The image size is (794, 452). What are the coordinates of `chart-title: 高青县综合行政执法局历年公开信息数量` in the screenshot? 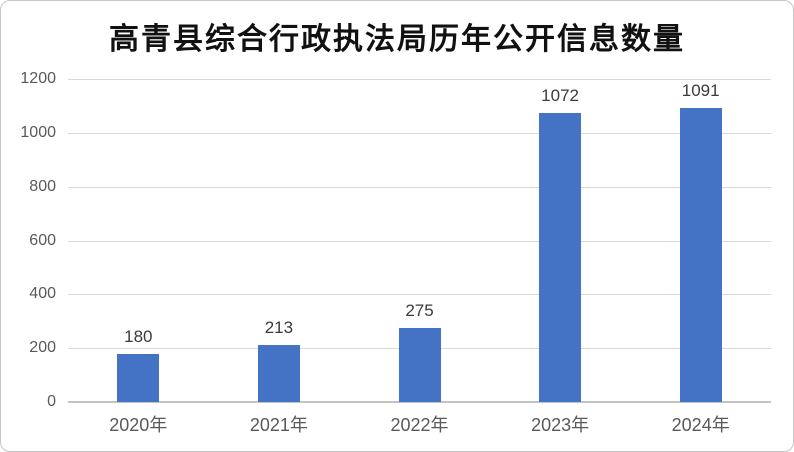 It's located at (397, 39).